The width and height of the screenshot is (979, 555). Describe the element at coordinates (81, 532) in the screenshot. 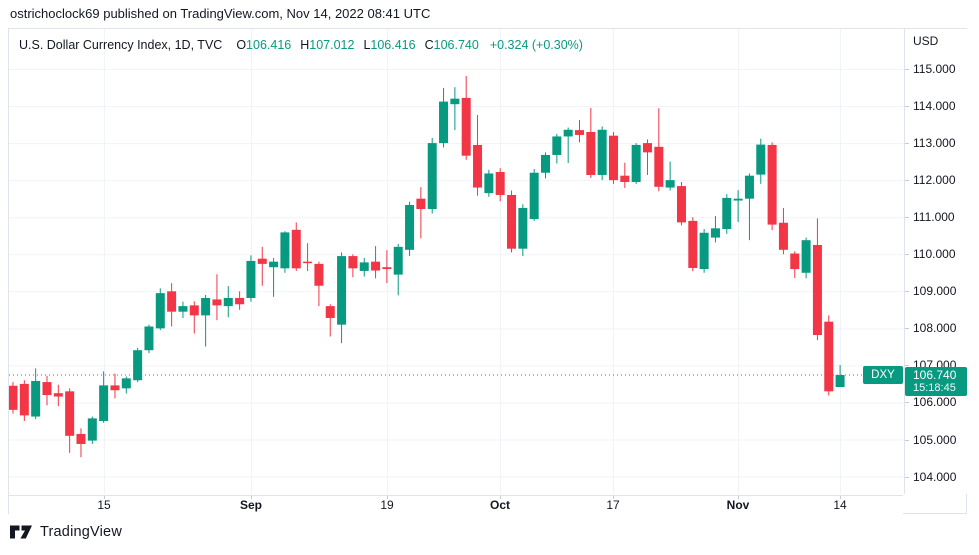

I see `brand-name: TradingView` at that location.